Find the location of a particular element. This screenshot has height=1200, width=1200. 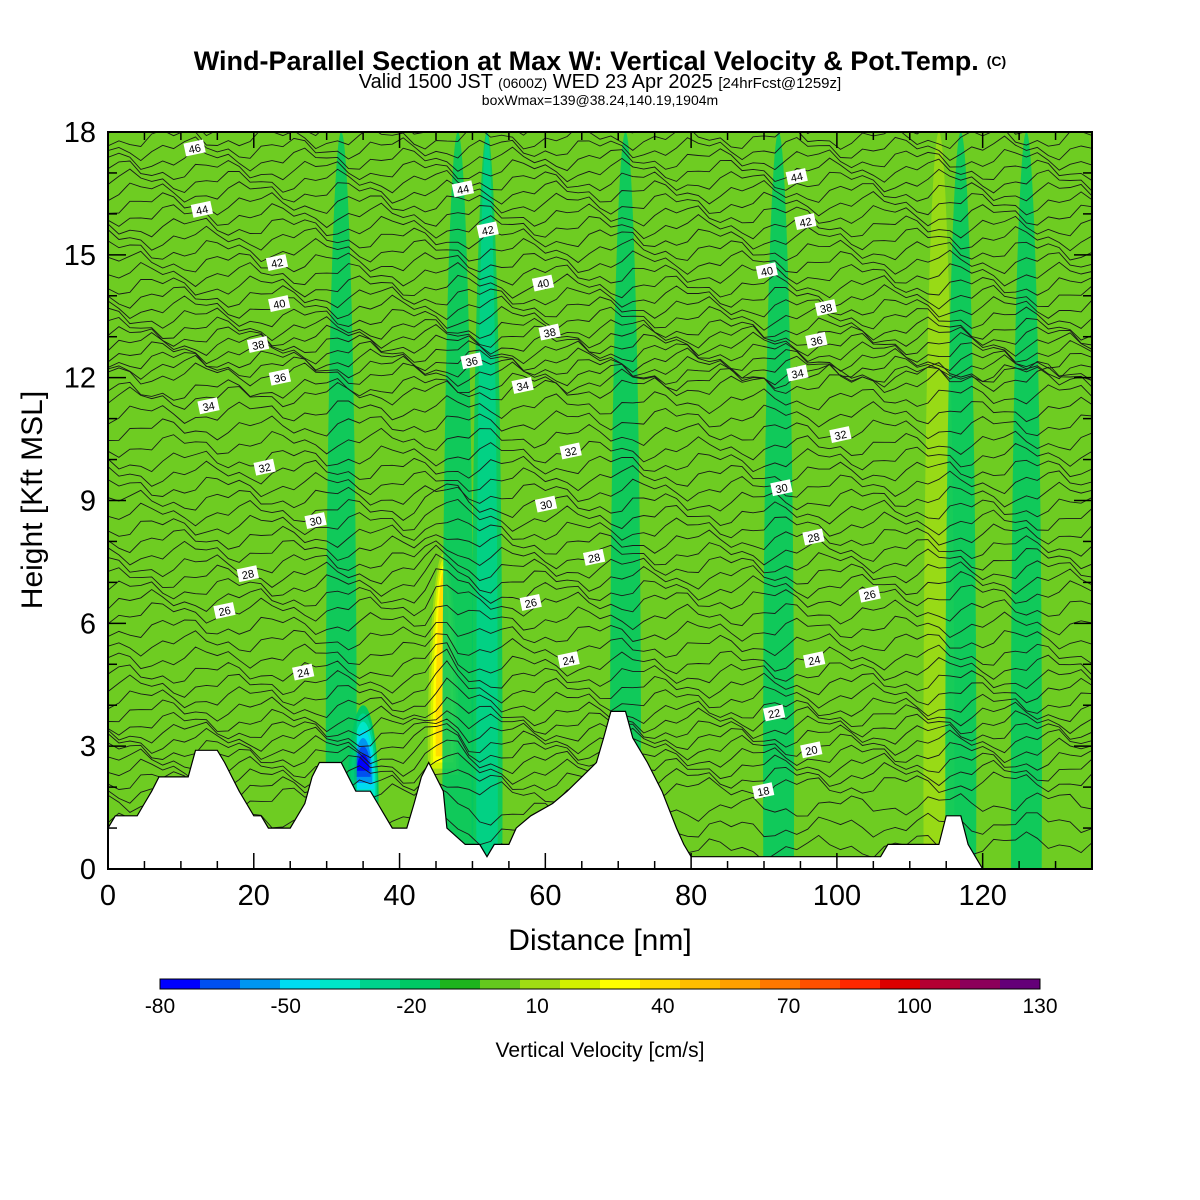

theta-contour-label: 46 is located at coordinates (194, 148).